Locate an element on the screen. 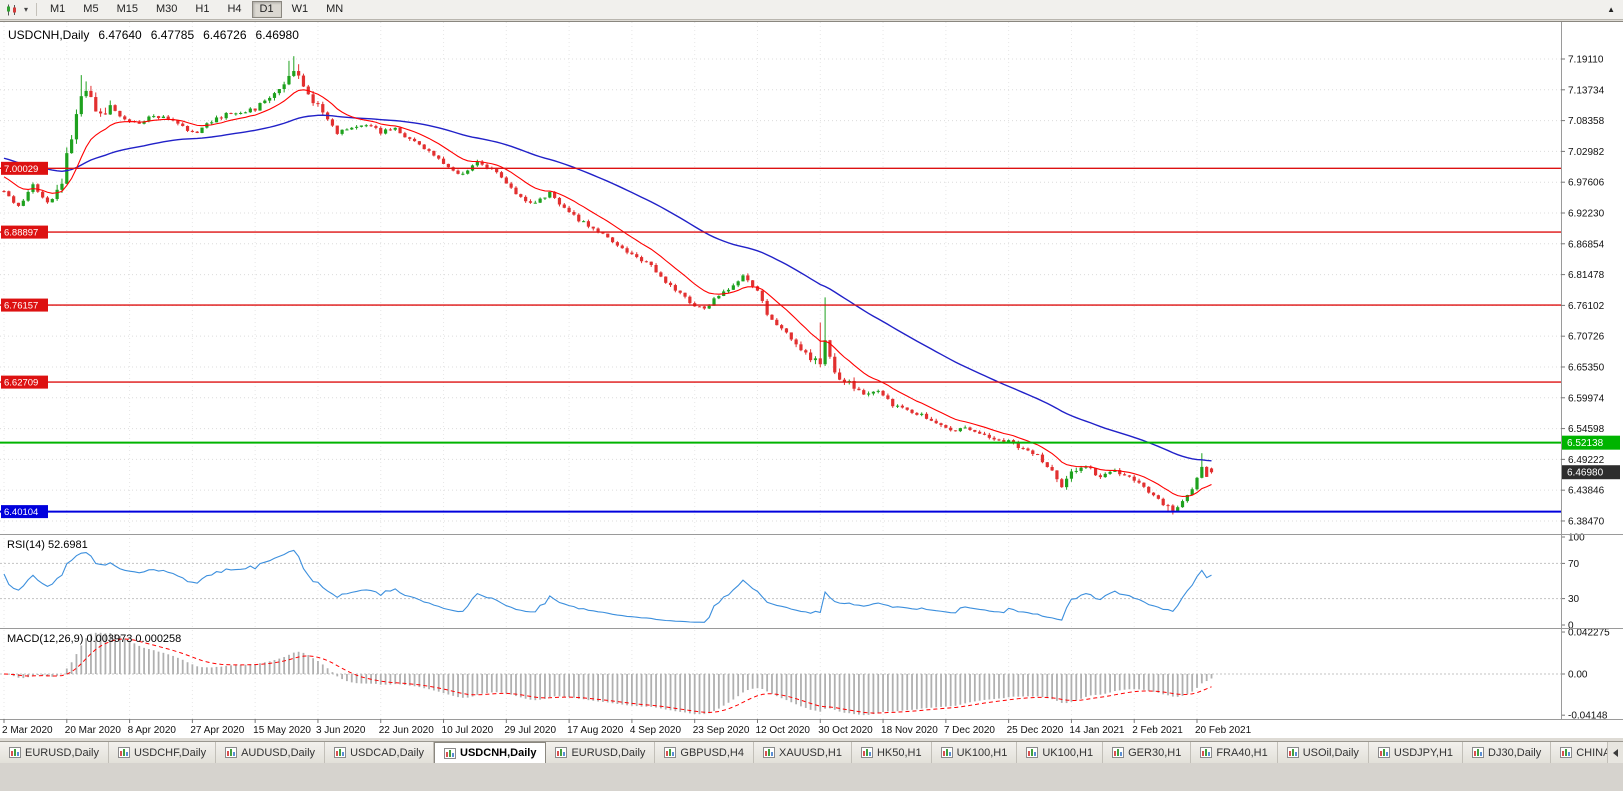  chart-tab: USDCNH,Daily is located at coordinates (490, 752).